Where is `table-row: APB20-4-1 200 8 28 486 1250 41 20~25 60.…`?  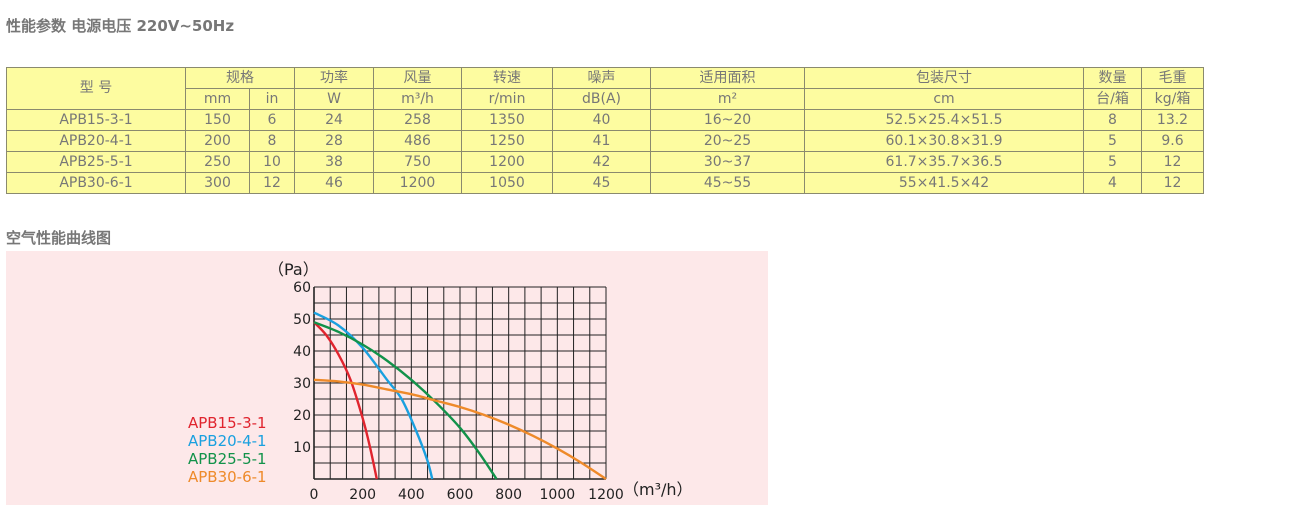 table-row: APB20-4-1 200 8 28 486 1250 41 20~25 60.… is located at coordinates (605, 141).